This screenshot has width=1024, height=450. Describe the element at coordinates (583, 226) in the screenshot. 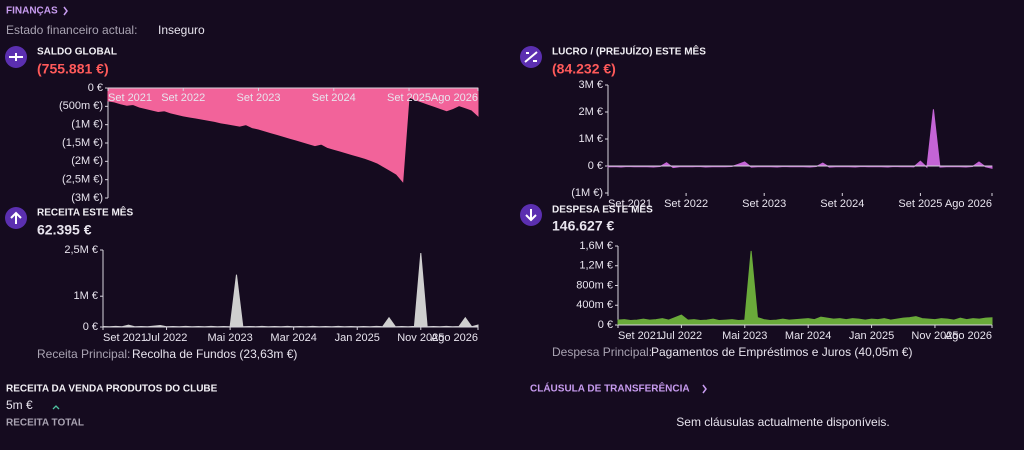

I see `headline: 146.627 €` at that location.